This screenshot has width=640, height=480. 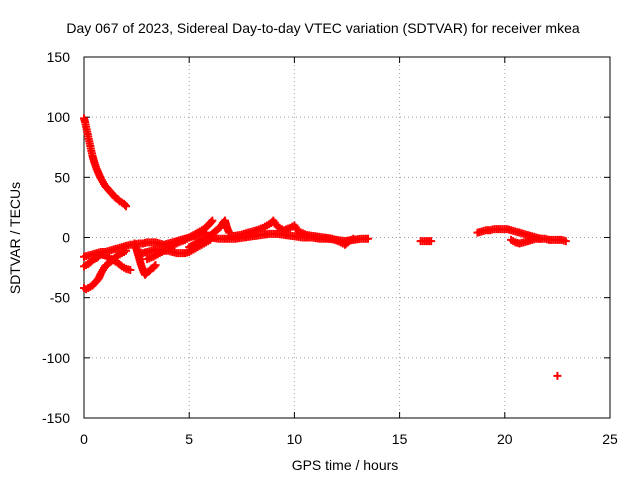 What do you see at coordinates (292, 232) in the screenshot?
I see `series-main-upper` at bounding box center [292, 232].